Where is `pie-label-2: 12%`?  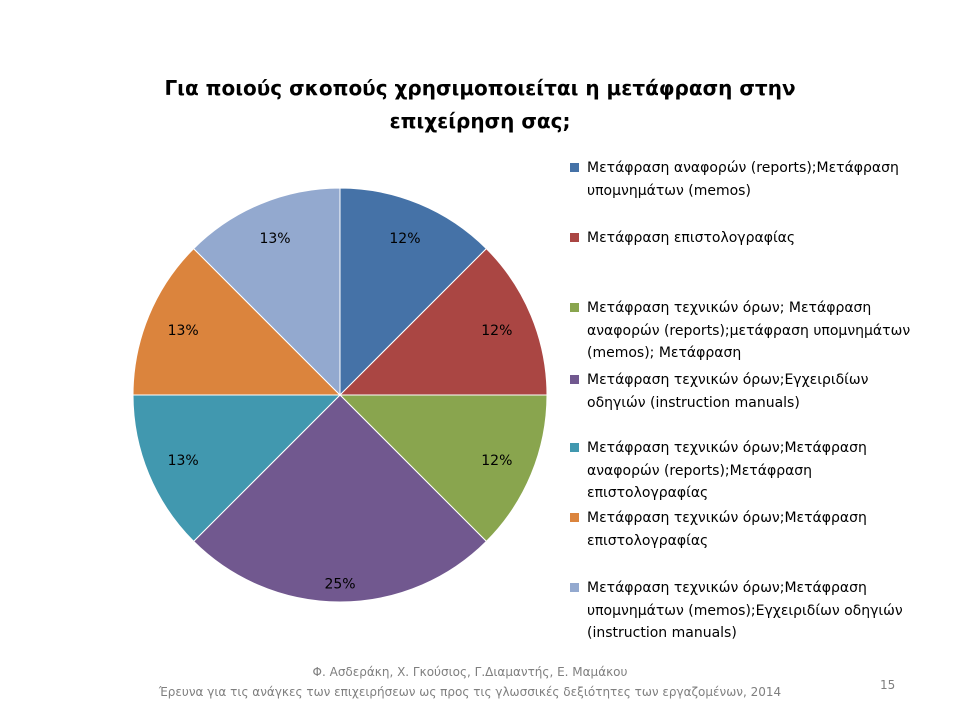
pie-label-2: 12% is located at coordinates (496, 331).